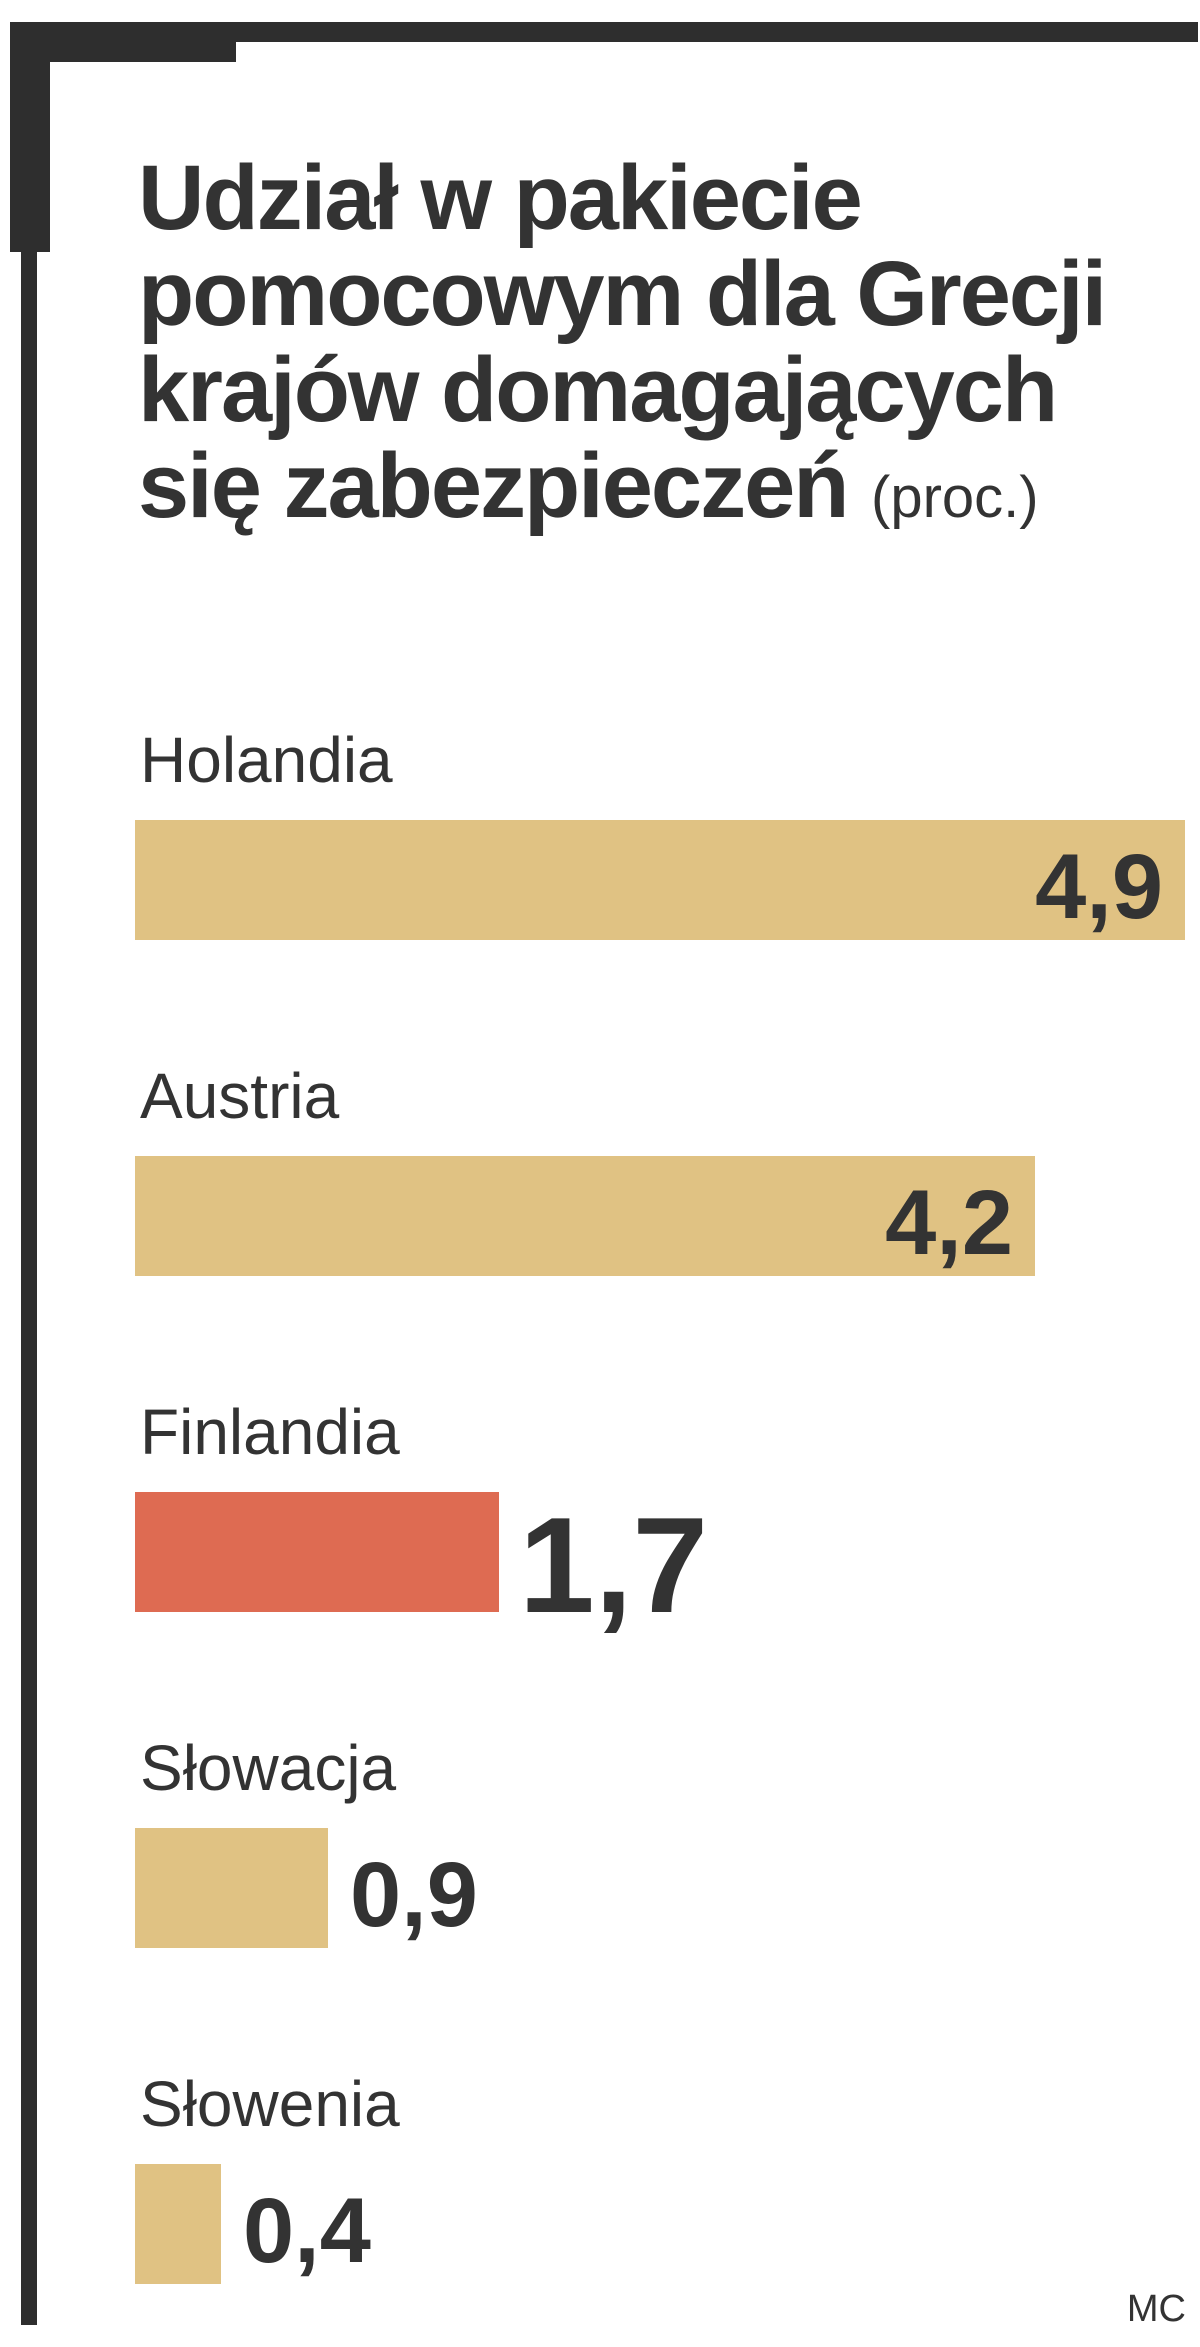 This screenshot has height=2347, width=1200. I want to click on category-label-holandia: Holandia, so click(266, 760).